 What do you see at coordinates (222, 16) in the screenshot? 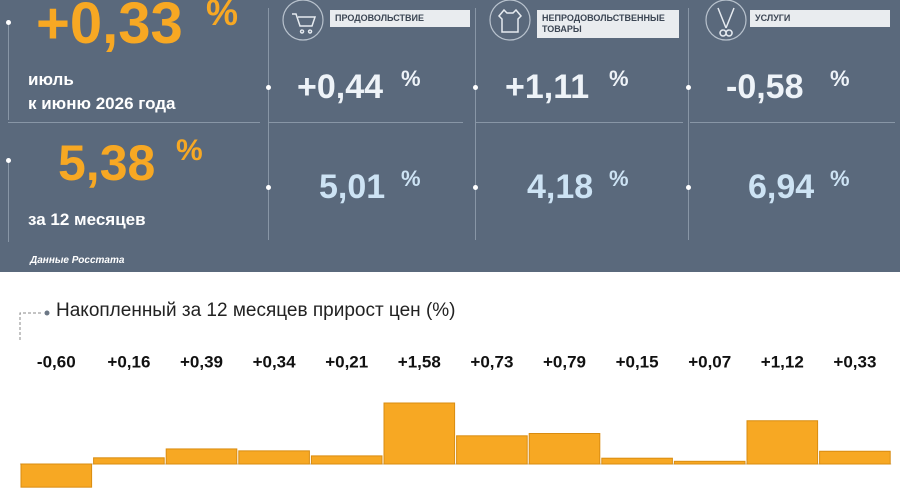
I see `headline-unit: %` at bounding box center [222, 16].